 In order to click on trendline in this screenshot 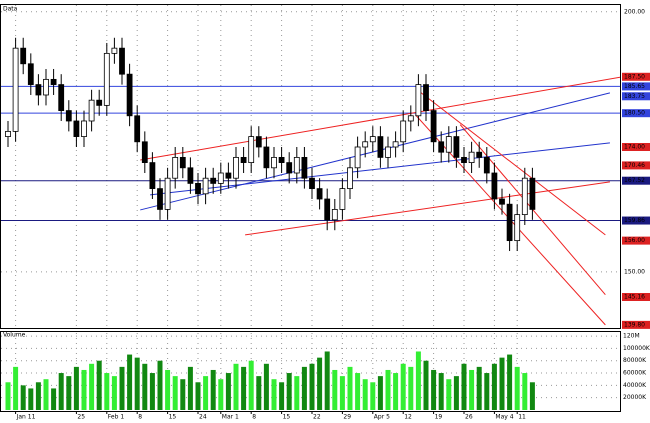, I will do `click(512, 163)`.